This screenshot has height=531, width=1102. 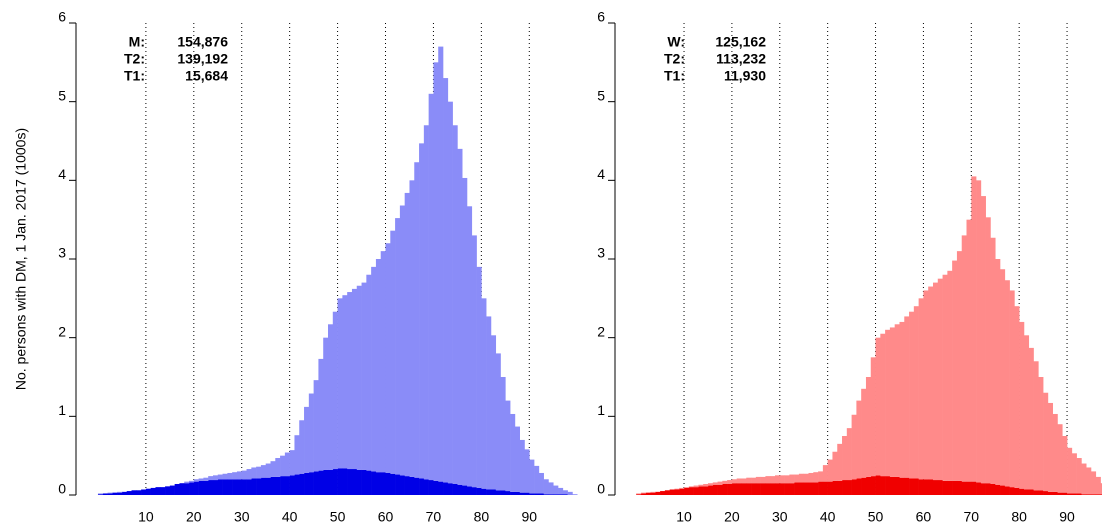 I want to click on legend-label: T1:, so click(x=674, y=76).